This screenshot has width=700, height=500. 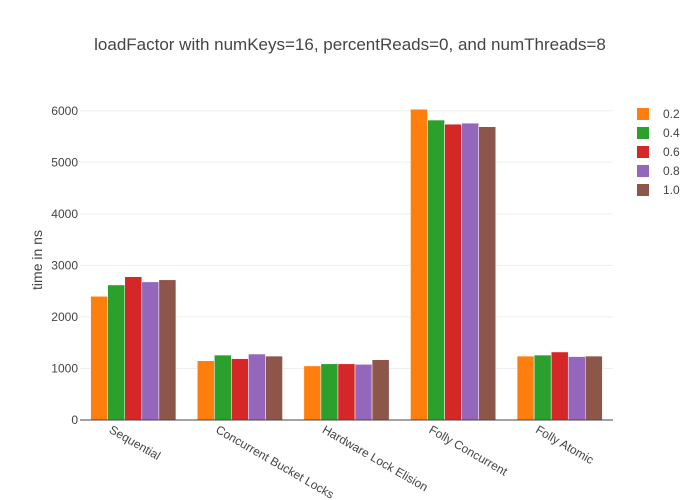 I want to click on x-tick-label: Folly Concurrent, so click(x=469, y=450).